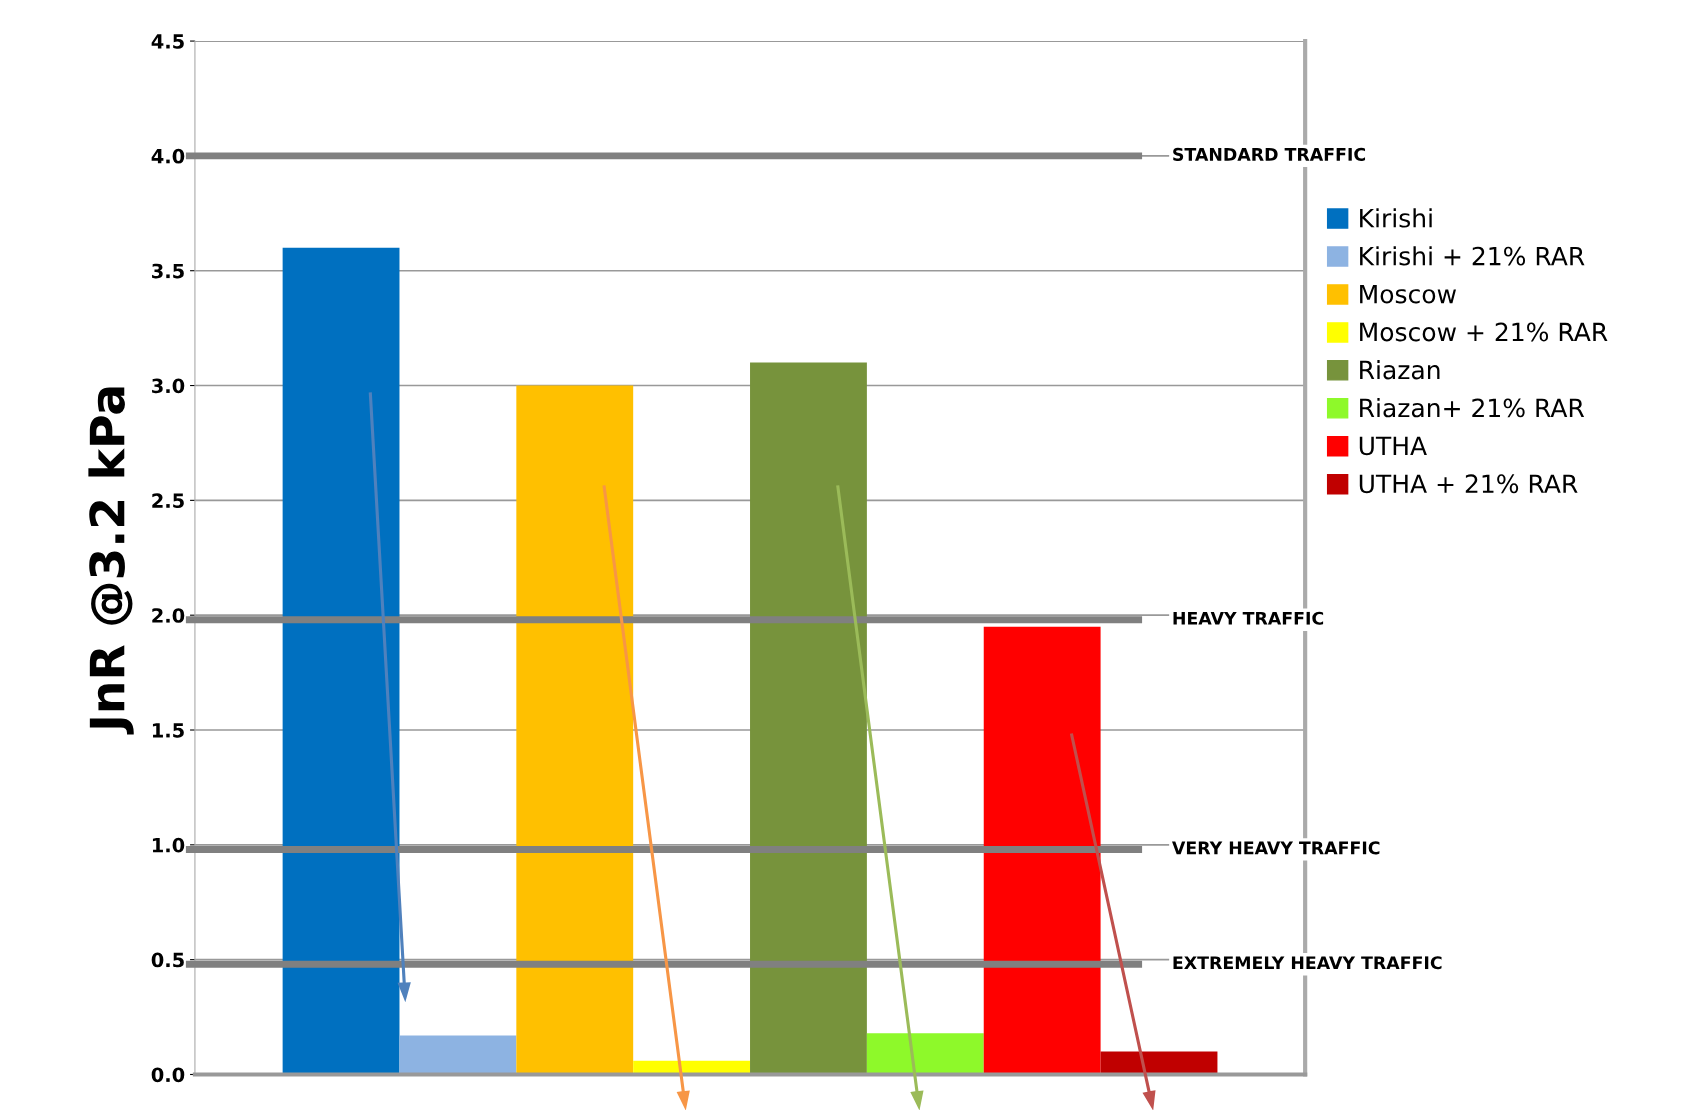 The height and width of the screenshot is (1110, 1695). What do you see at coordinates (168, 501) in the screenshot?
I see `y-tick-label: 2.5` at bounding box center [168, 501].